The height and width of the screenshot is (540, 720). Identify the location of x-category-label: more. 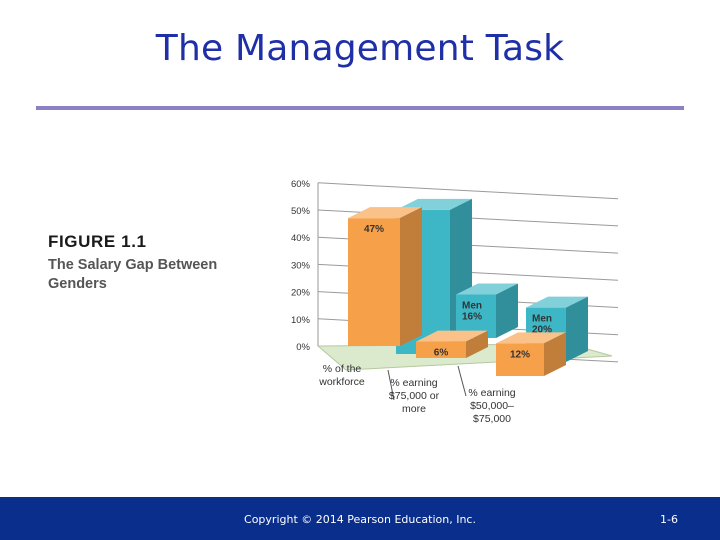
(414, 409).